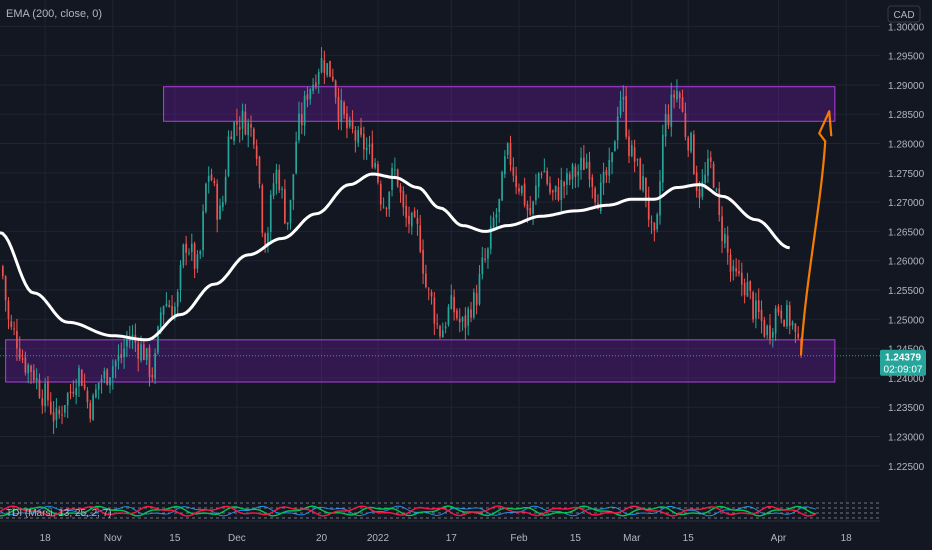 The image size is (932, 550). What do you see at coordinates (408, 511) in the screenshot?
I see `tdi-line` at bounding box center [408, 511].